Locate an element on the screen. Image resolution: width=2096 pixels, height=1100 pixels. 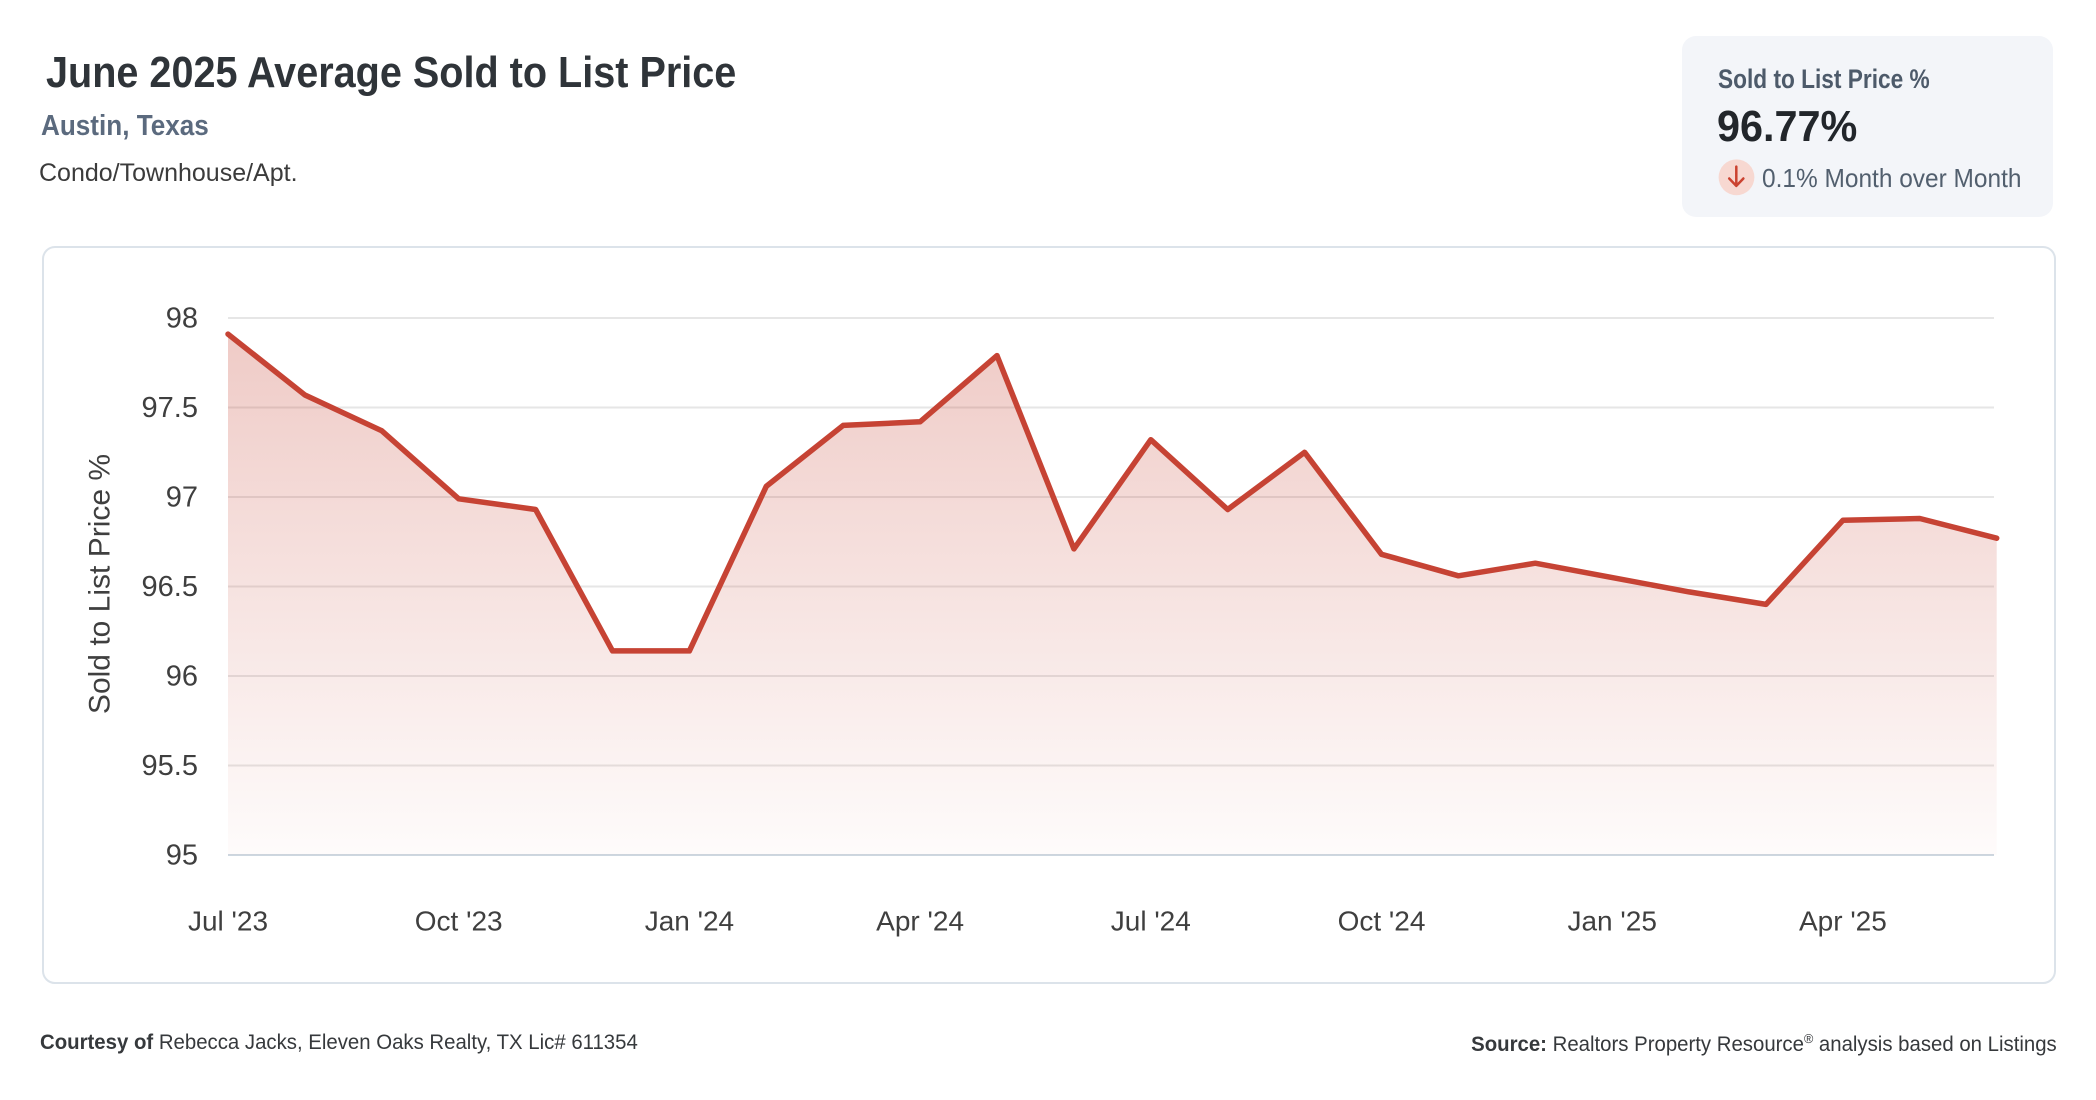
svg-text: 95 is located at coordinates (182, 856).